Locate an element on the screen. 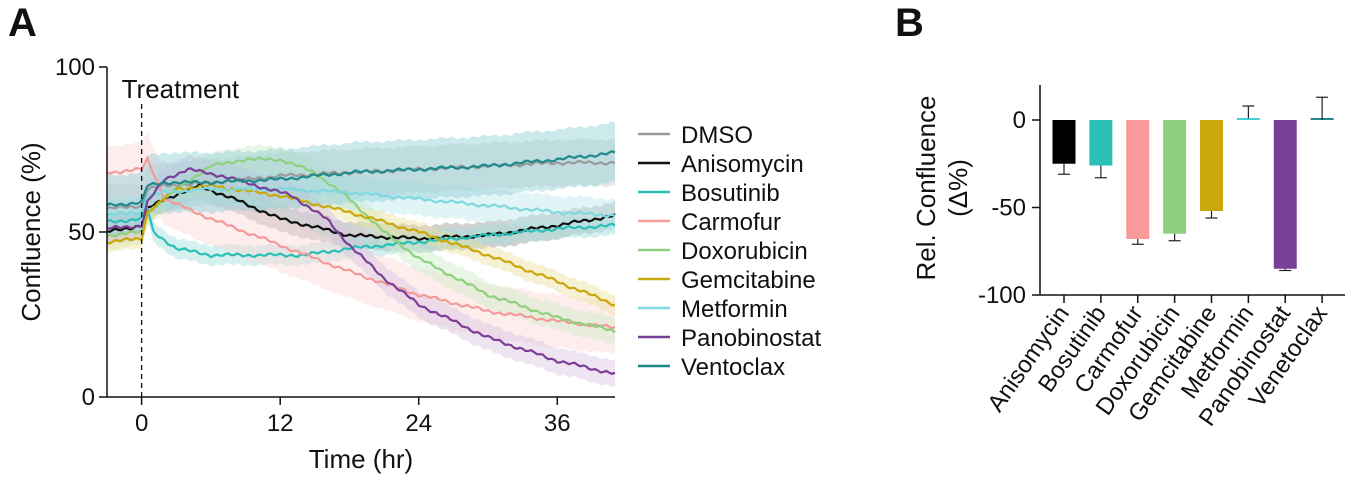 The width and height of the screenshot is (1372, 480). series-line-gemcitabine is located at coordinates (361, 244).